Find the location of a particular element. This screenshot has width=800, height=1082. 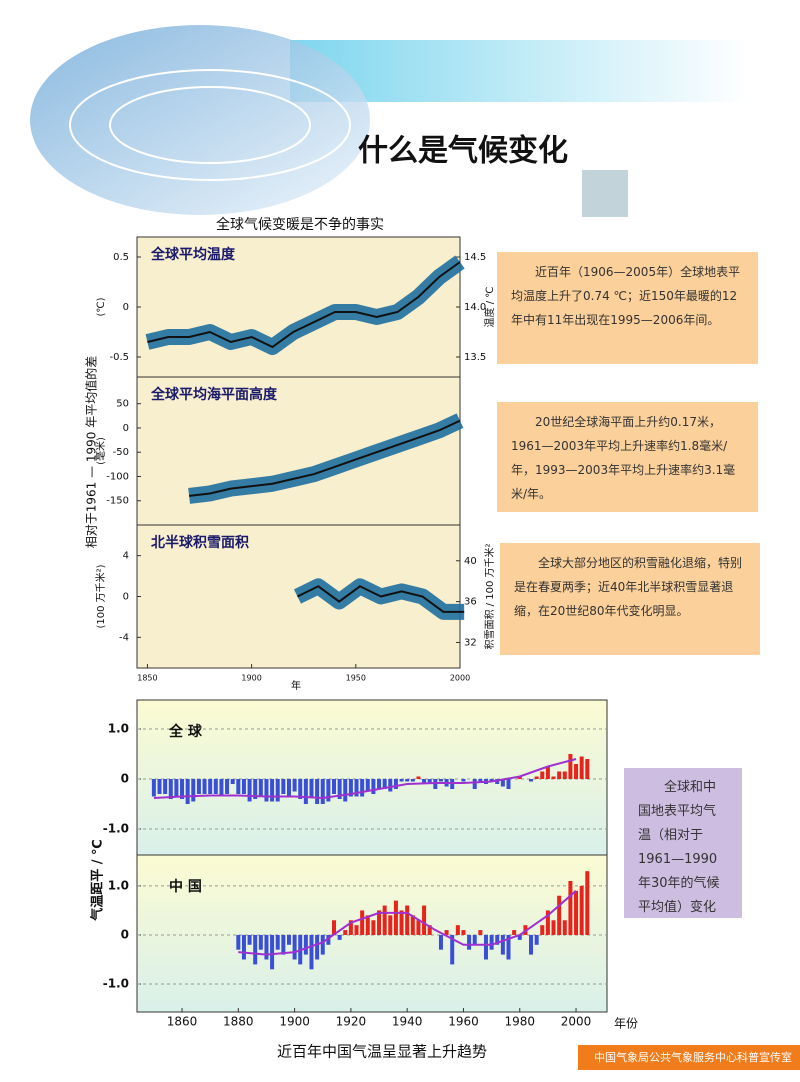

x-tick-label: 1950 is located at coordinates (356, 678).